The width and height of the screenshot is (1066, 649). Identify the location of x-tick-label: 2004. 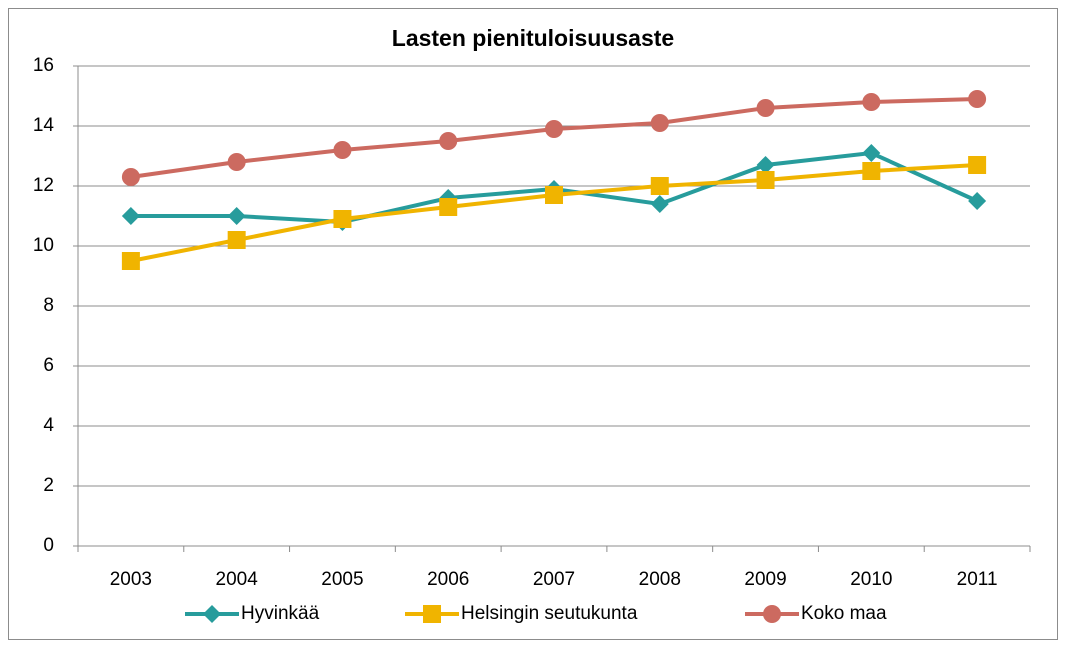
(237, 579).